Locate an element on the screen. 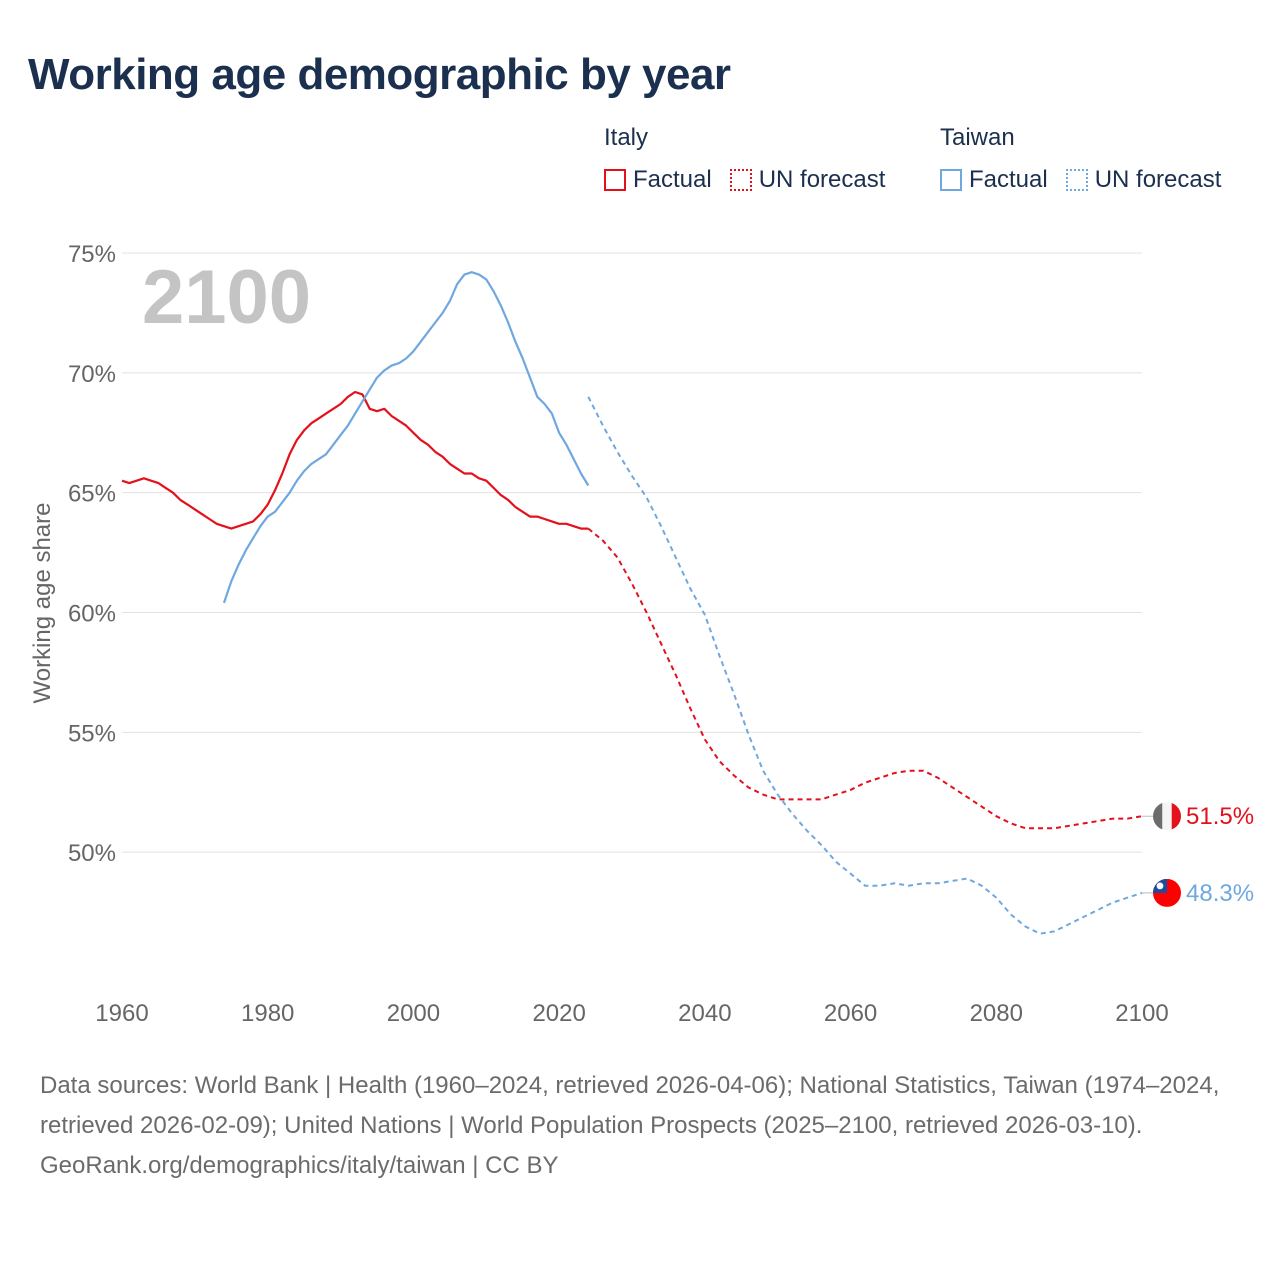  end-value-label-italy: 51.5% is located at coordinates (1220, 816).